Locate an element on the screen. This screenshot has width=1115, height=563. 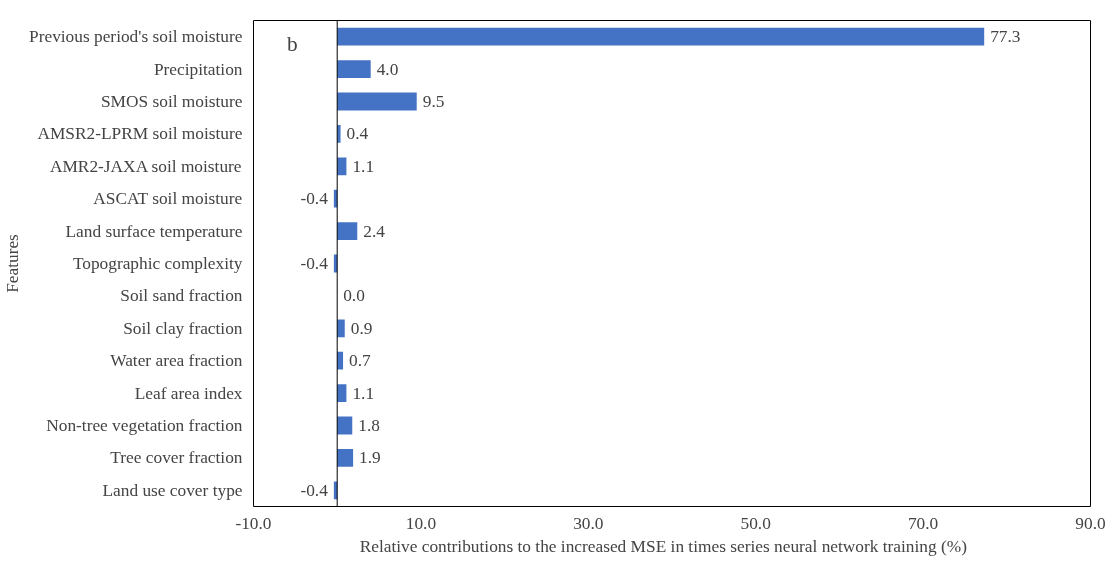
y-tick-label: Leaf area index is located at coordinates (188, 393).